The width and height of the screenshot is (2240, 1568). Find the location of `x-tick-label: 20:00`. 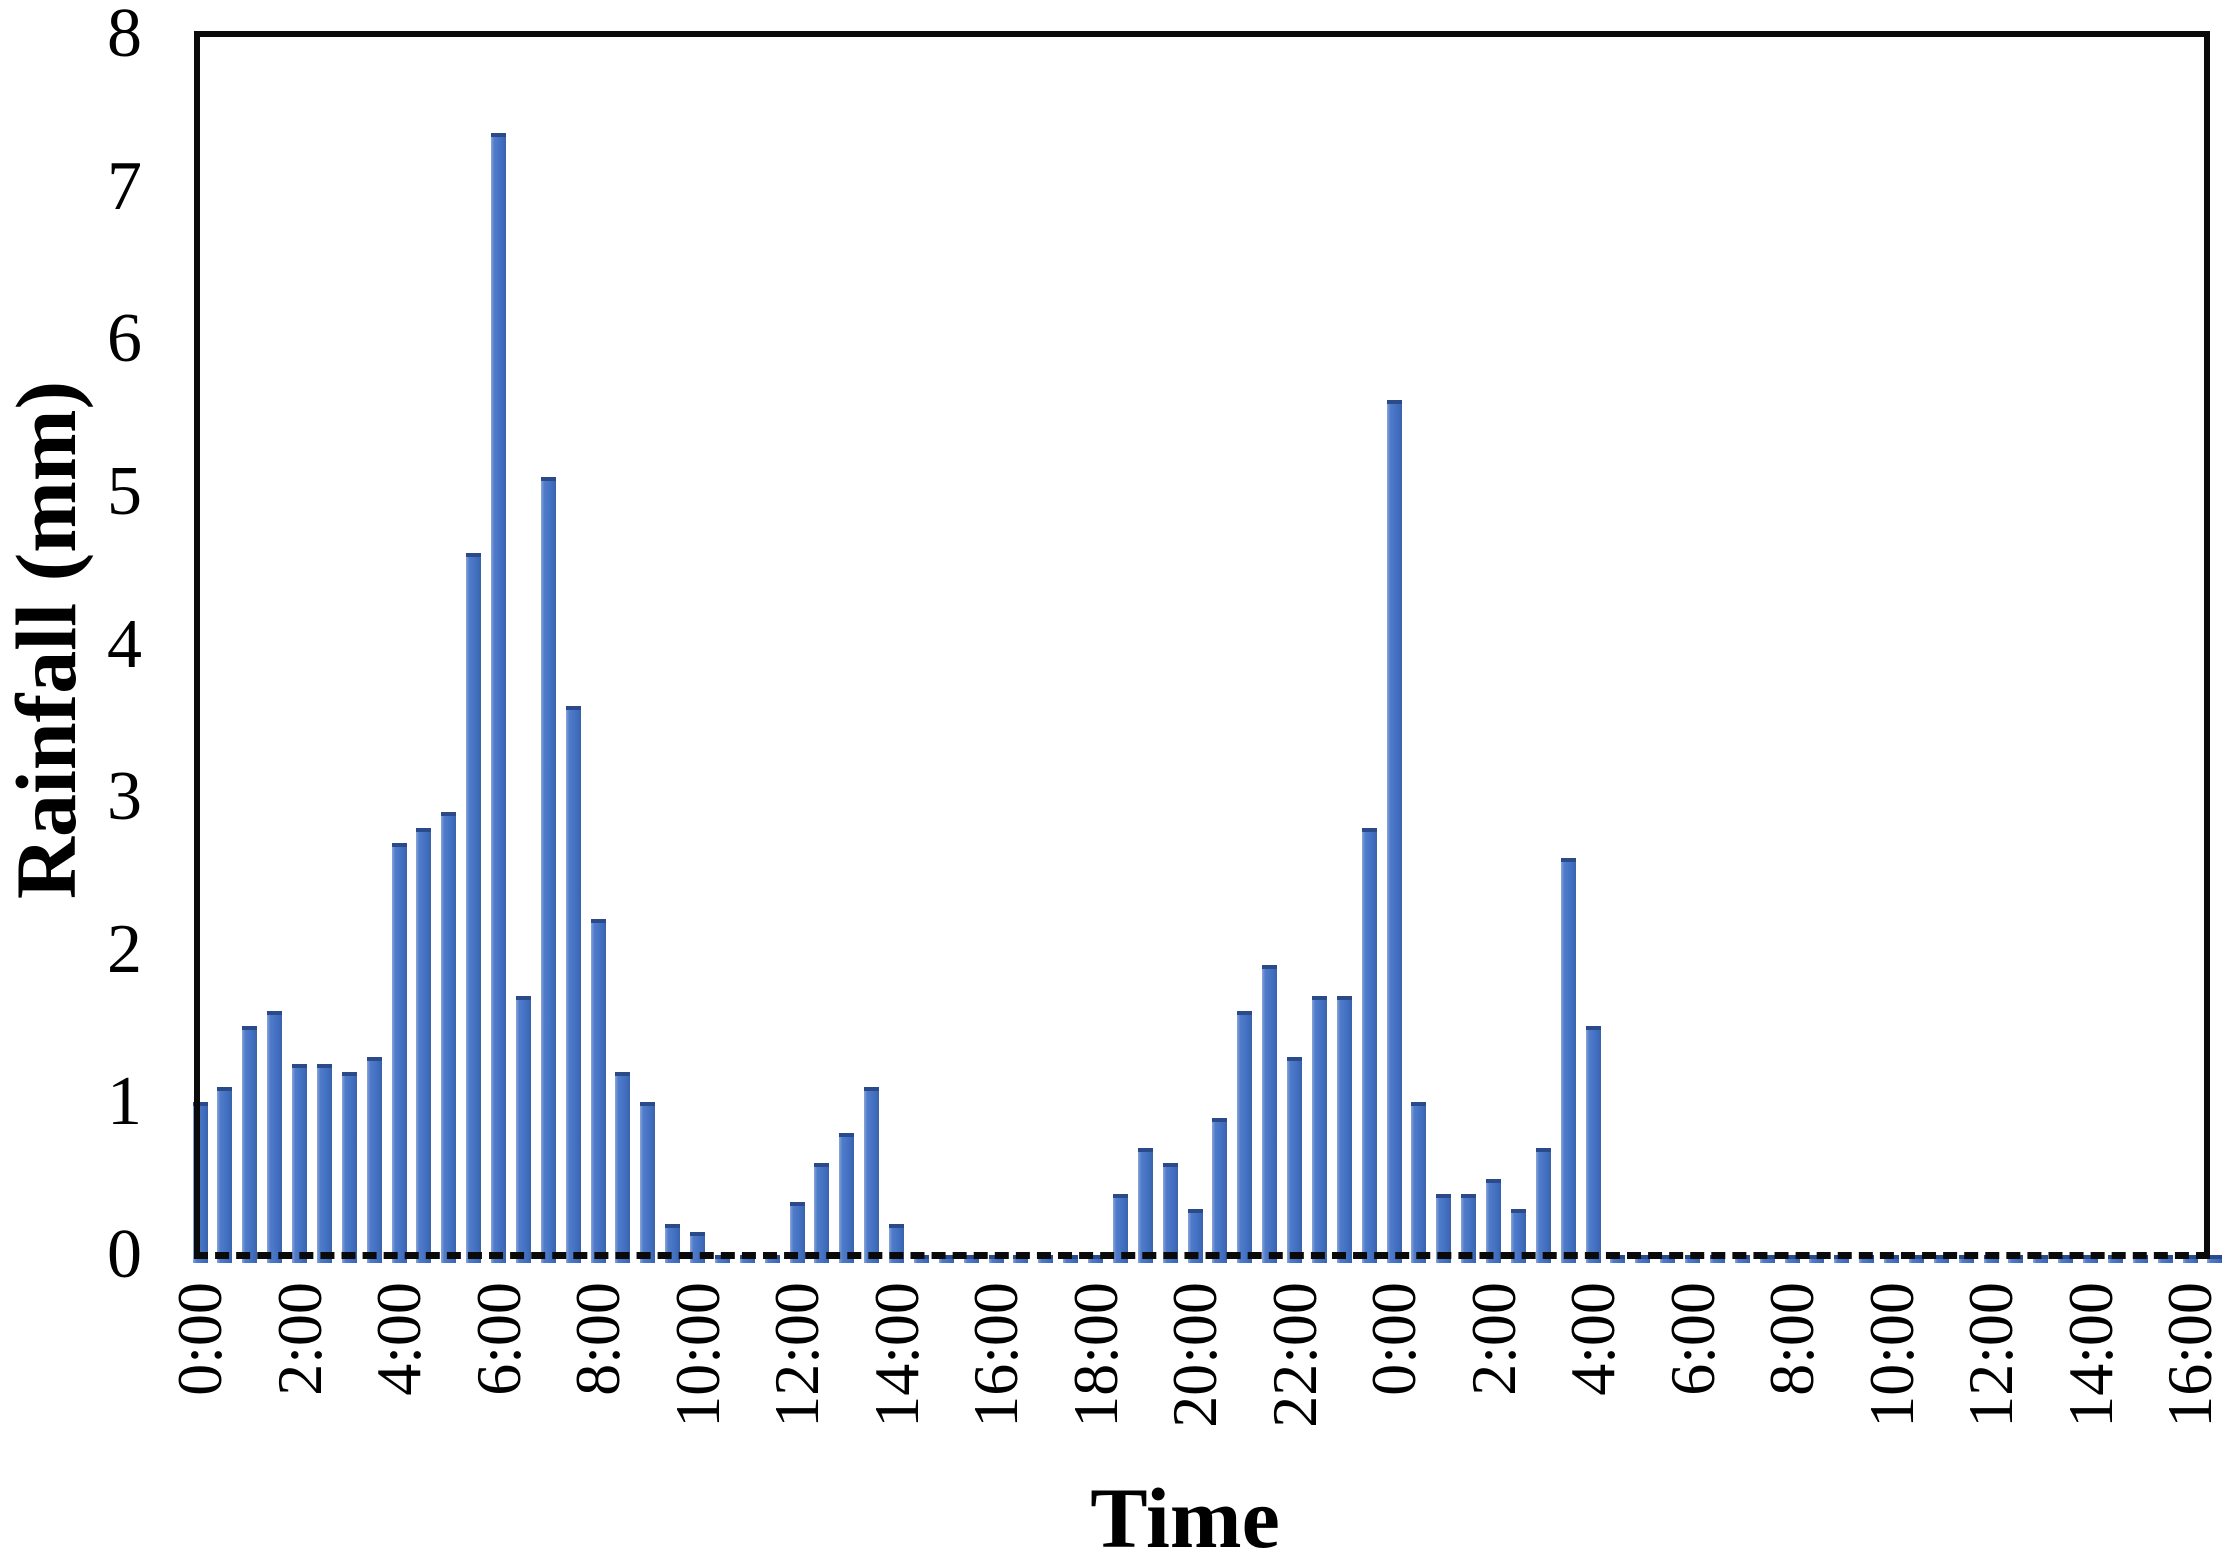

x-tick-label: 20:00 is located at coordinates (1194, 1355).